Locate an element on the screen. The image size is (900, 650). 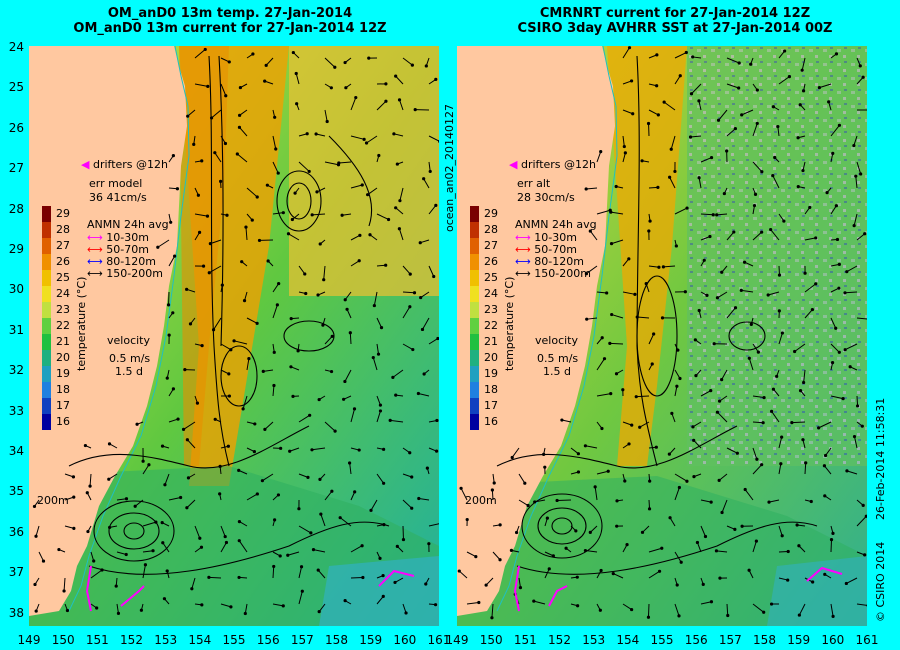
anmn-legend-left: ⟷ 10-30m ⟷ 50-70m ⟷ 80-120m ⟷ 150-200m is located at coordinates (125, 256).